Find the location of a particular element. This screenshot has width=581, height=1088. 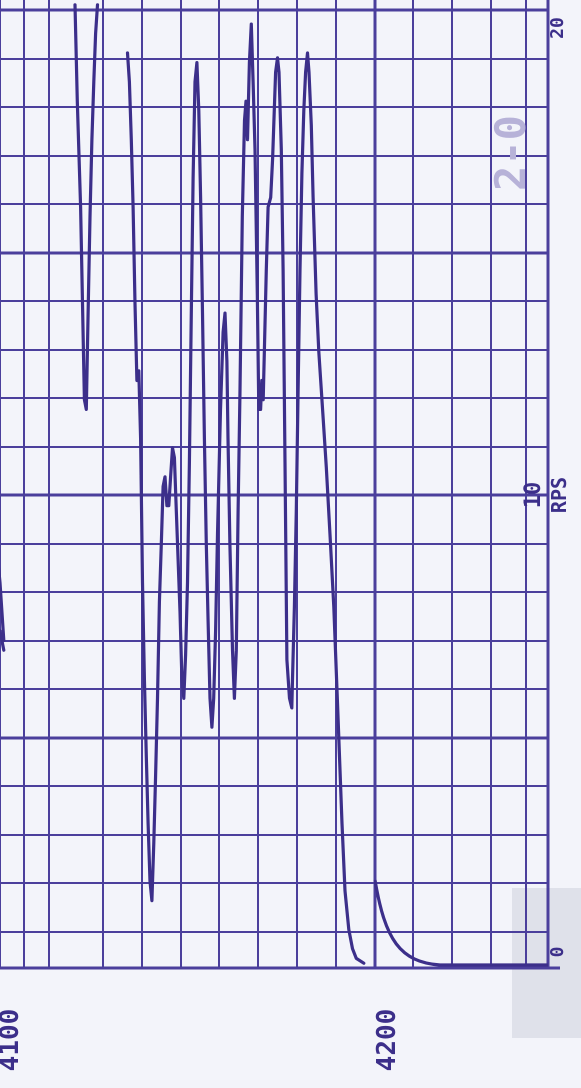

position-tick-label-4200: 4200 is located at coordinates (387, 1040).